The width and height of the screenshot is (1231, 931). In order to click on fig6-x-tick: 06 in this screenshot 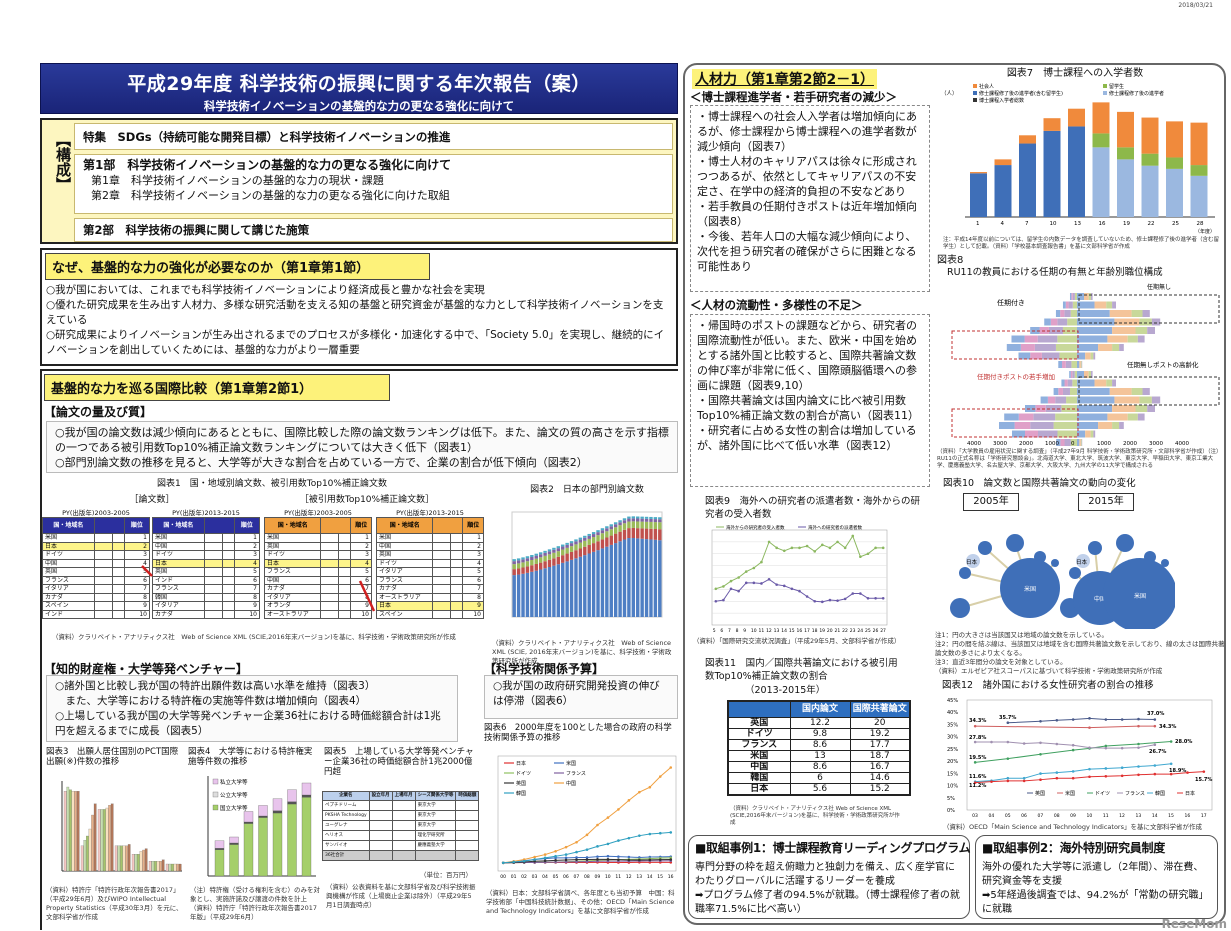, I will do `click(566, 877)`.